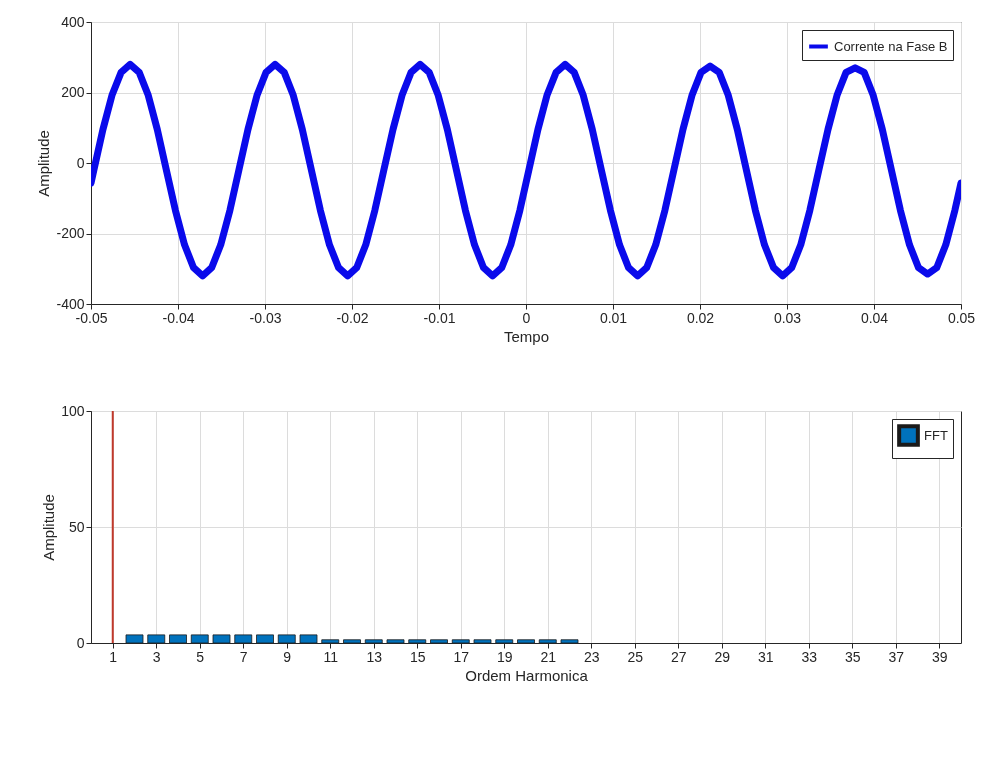 This screenshot has height=776, width=1002. What do you see at coordinates (265, 317) in the screenshot?
I see `x-tick-label: -0.03` at bounding box center [265, 317].